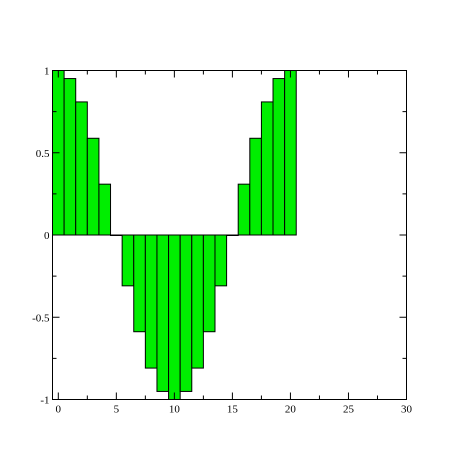 This screenshot has width=457, height=469. Describe the element at coordinates (233, 410) in the screenshot. I see `x-tick-label: 15` at that location.